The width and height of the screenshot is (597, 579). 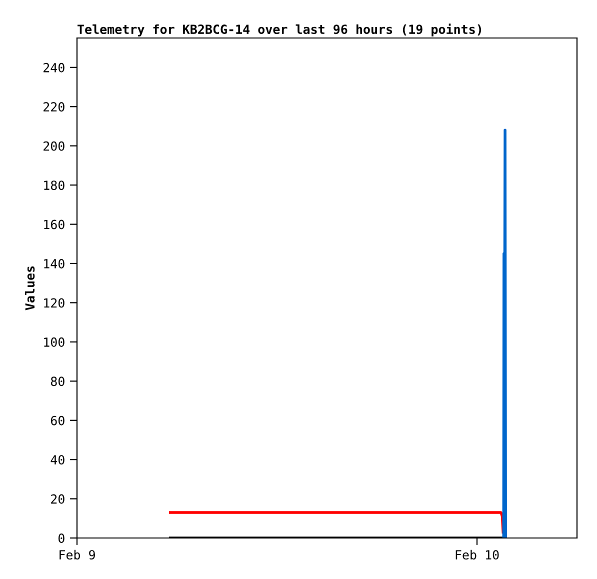 I want to click on y-tick-label: 240, so click(x=54, y=67).